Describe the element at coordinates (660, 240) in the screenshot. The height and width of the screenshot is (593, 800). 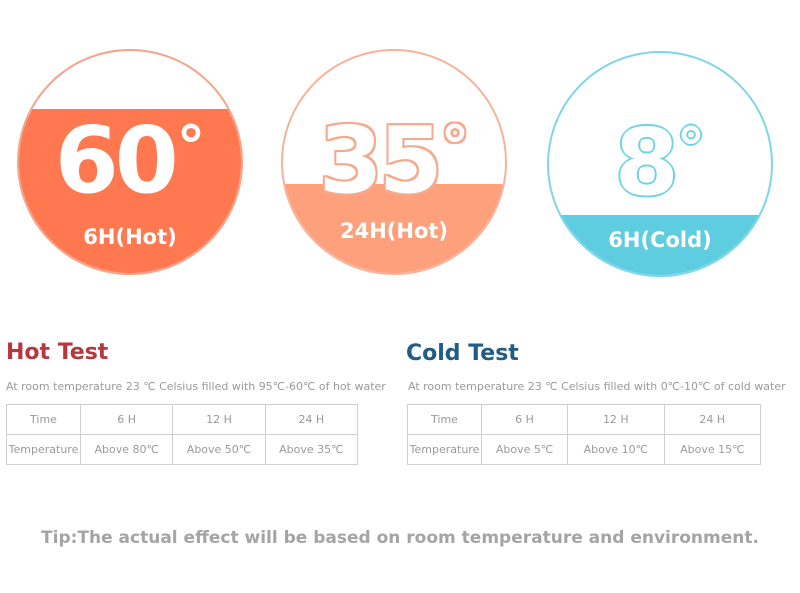
I see `cold-6h-label: 6H(Cold)` at that location.